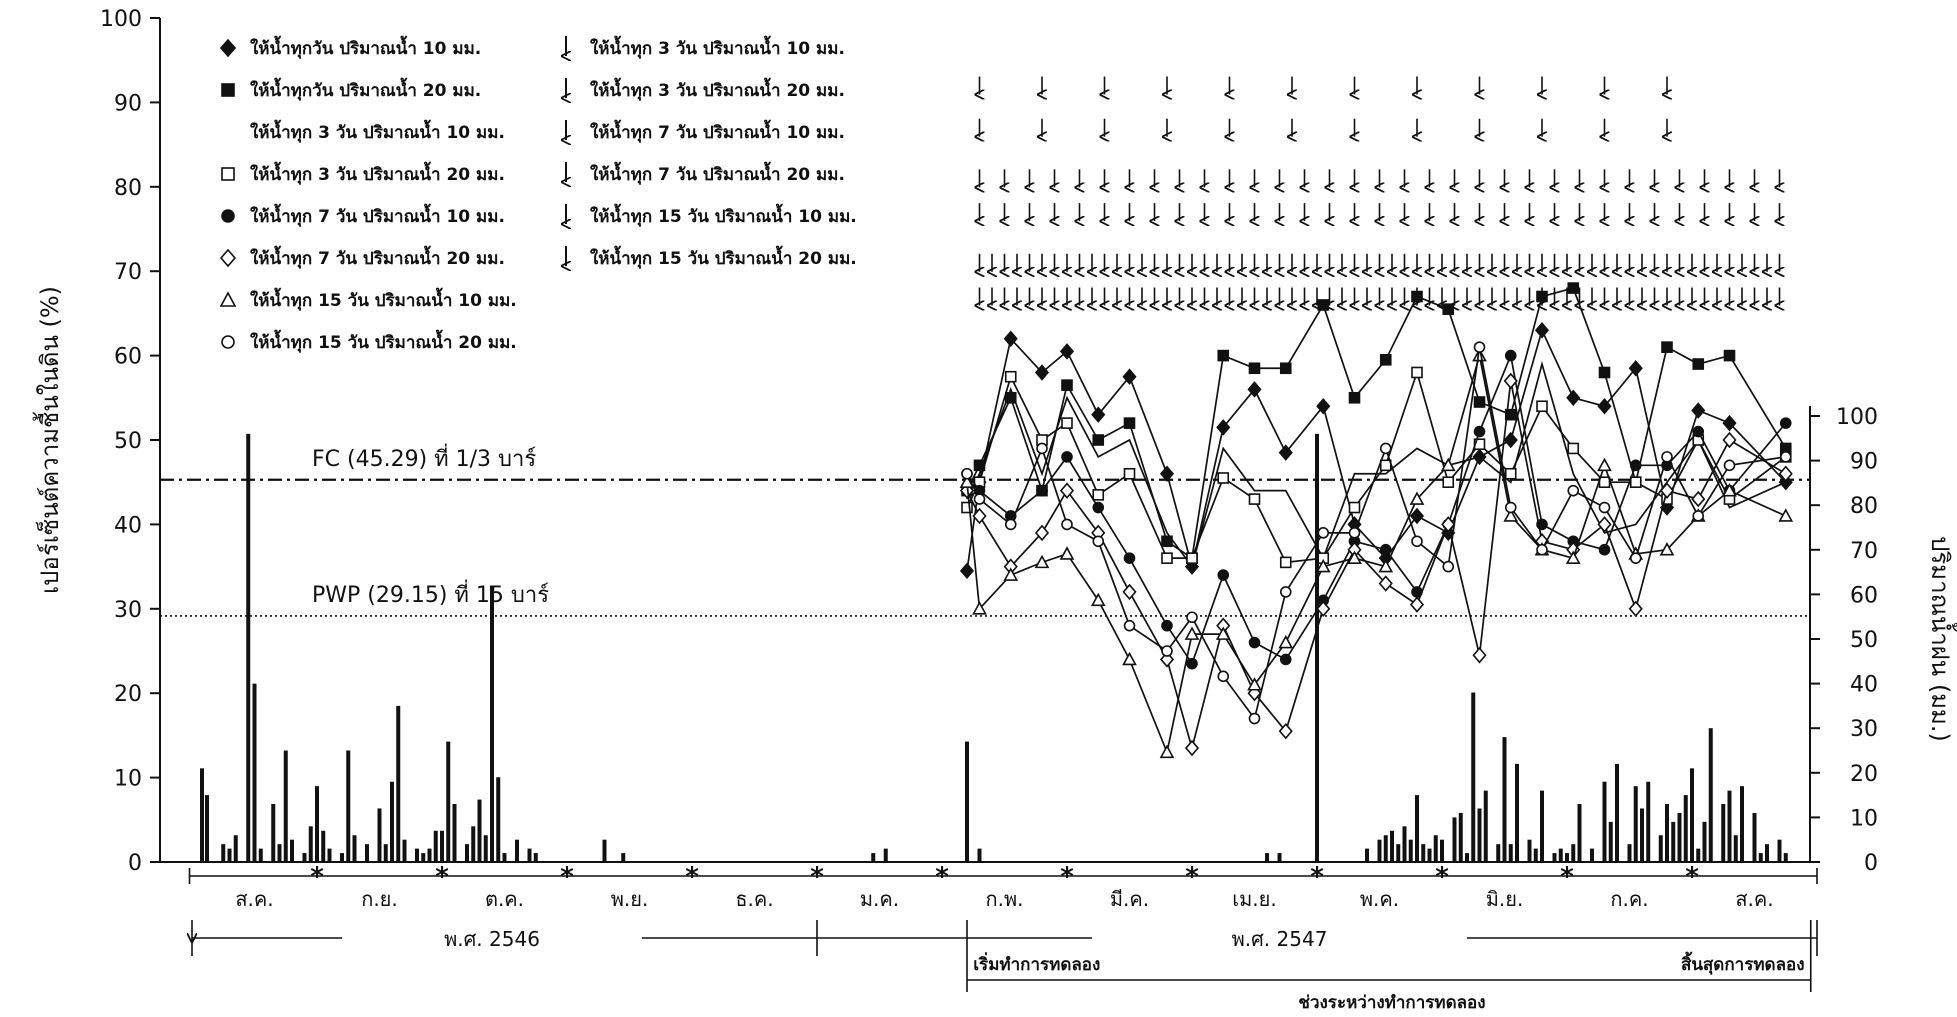 The width and height of the screenshot is (1957, 1017). I want to click on y-tick-label-right: 10, so click(1864, 818).